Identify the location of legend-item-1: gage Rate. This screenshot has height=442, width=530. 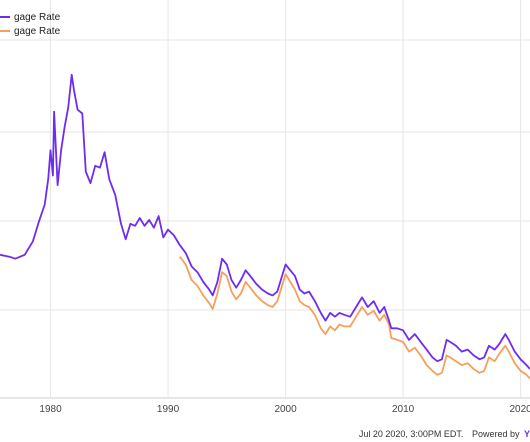
(30, 17).